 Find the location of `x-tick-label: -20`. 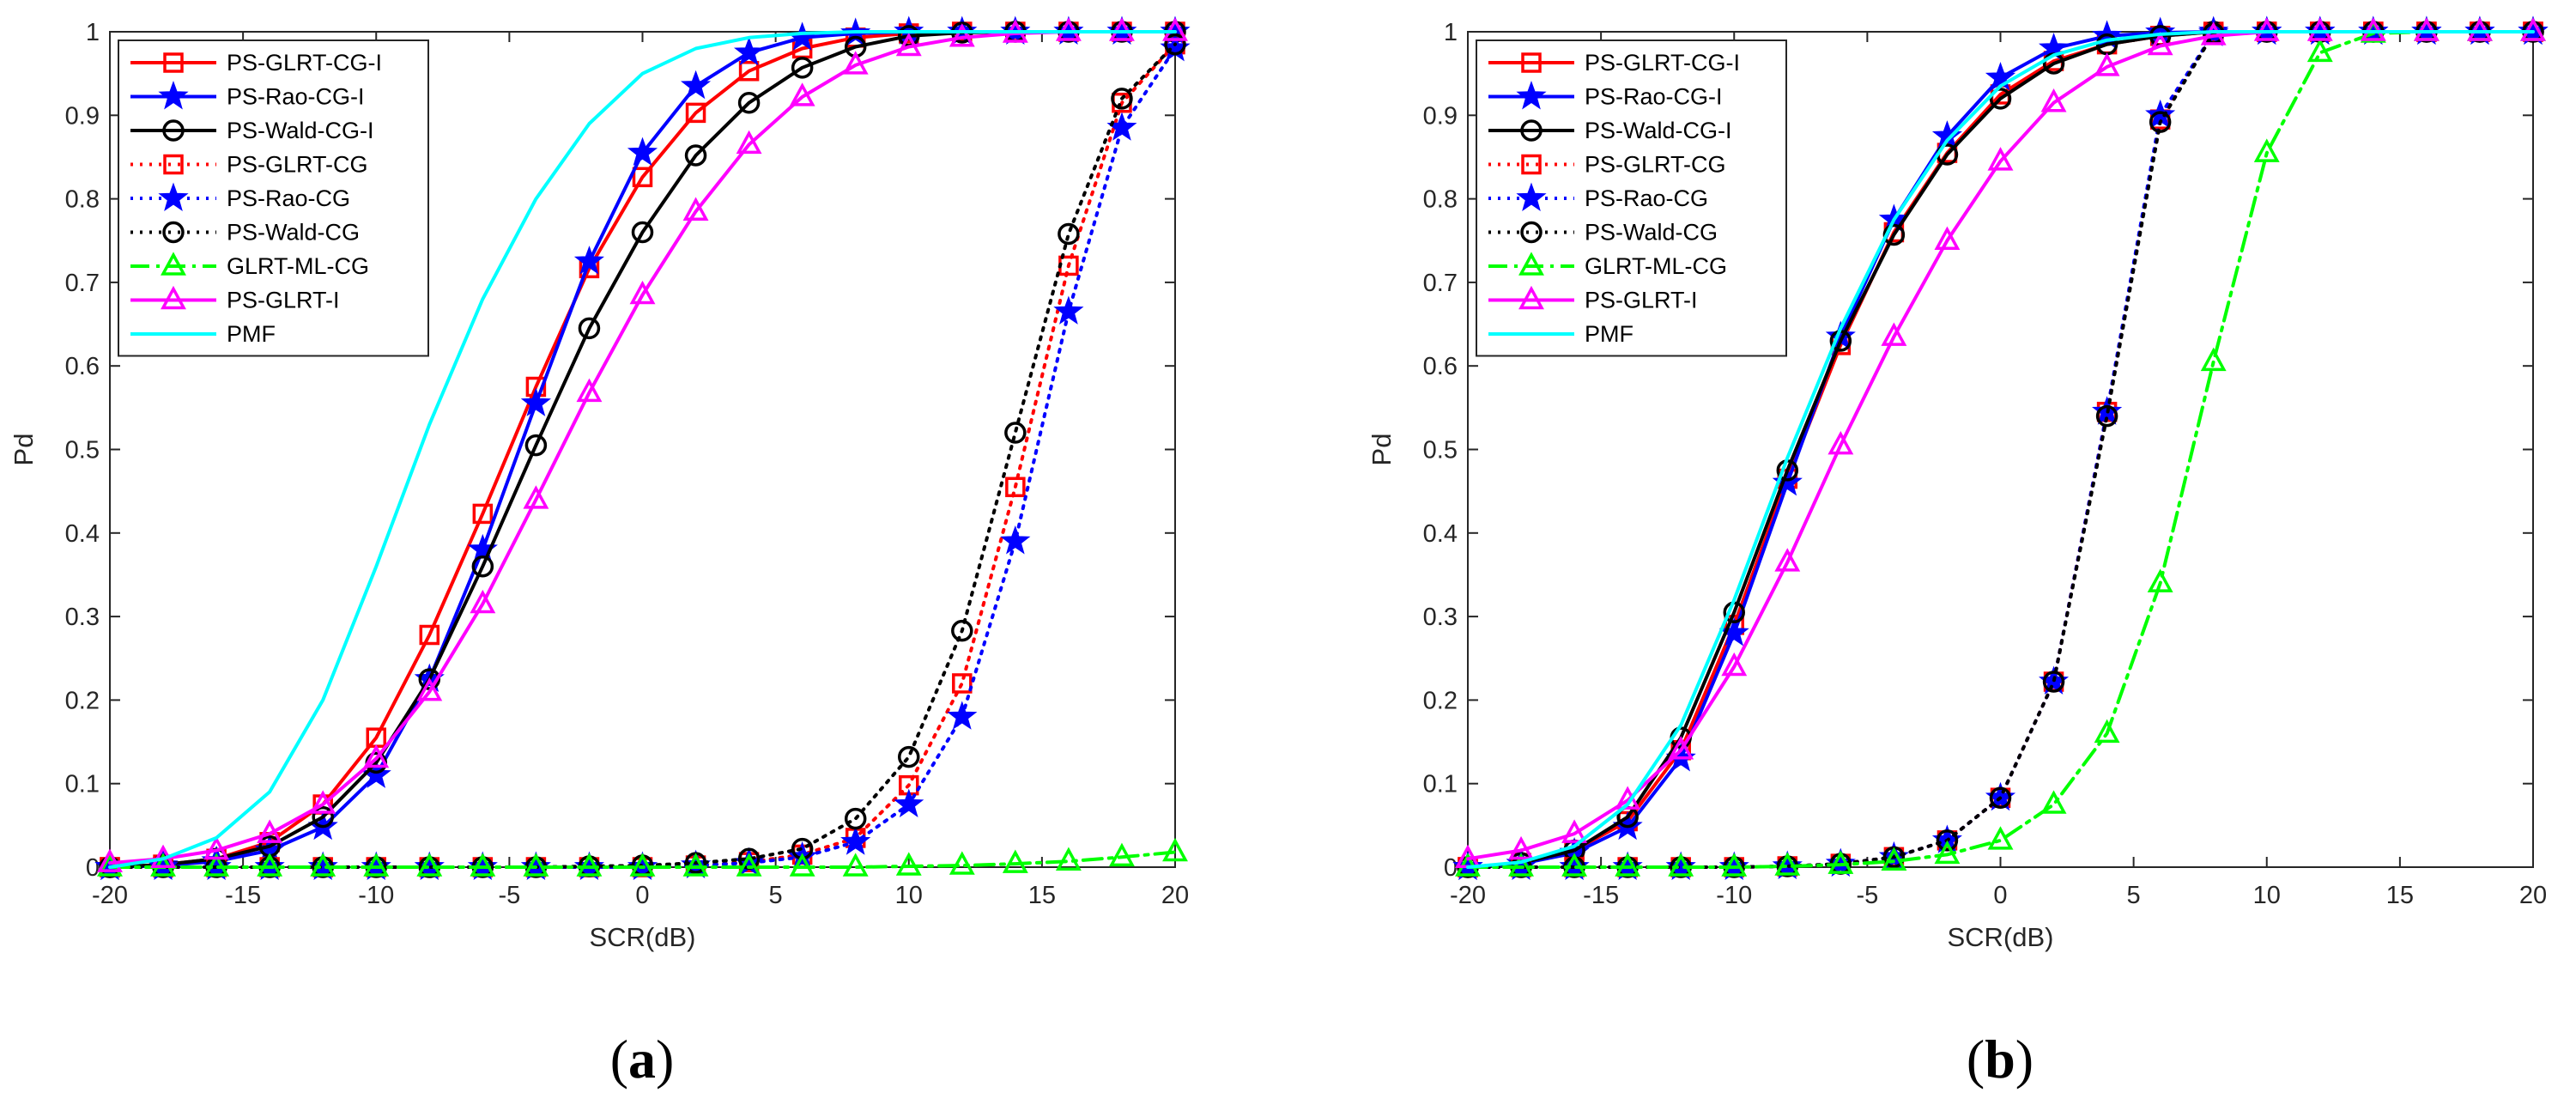

x-tick-label: -20 is located at coordinates (110, 895).